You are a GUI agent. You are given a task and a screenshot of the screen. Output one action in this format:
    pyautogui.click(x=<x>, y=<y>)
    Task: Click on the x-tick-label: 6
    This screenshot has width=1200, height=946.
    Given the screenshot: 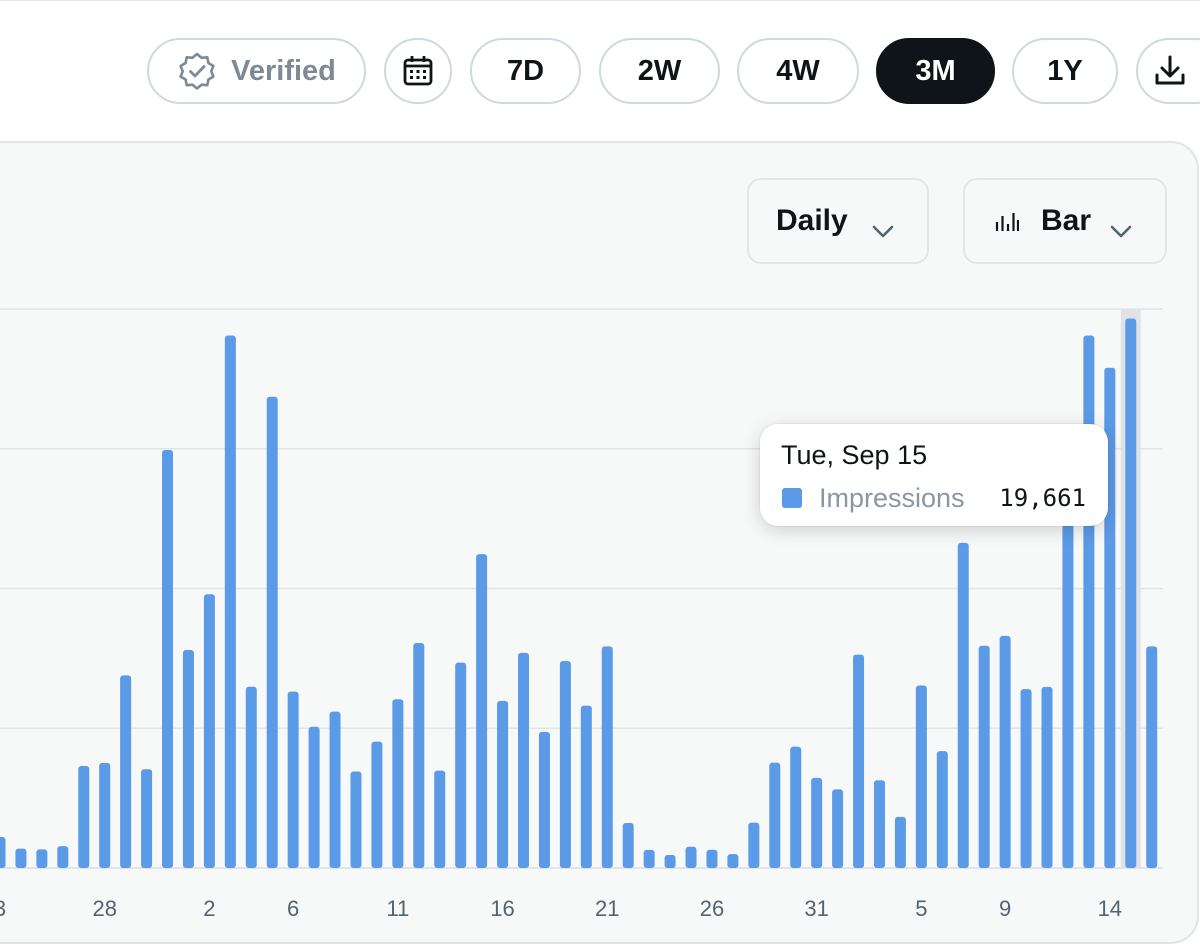 What is the action you would take?
    pyautogui.click(x=293, y=908)
    